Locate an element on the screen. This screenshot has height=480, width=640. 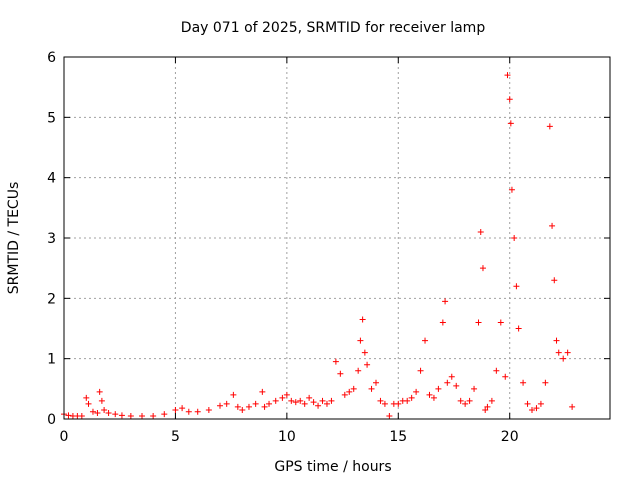
y-tick-label: 4 is located at coordinates (51, 179).